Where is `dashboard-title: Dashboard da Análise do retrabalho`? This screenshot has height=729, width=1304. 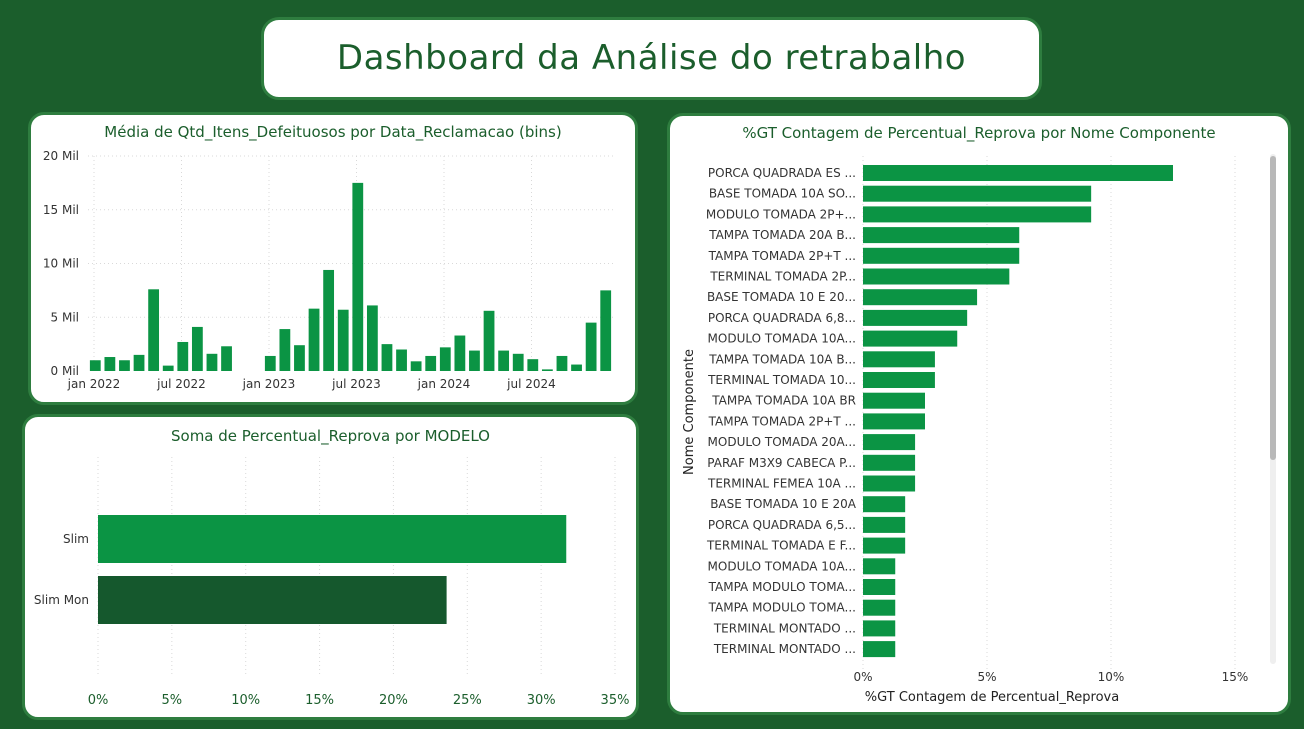
dashboard-title: Dashboard da Análise do retrabalho is located at coordinates (651, 58).